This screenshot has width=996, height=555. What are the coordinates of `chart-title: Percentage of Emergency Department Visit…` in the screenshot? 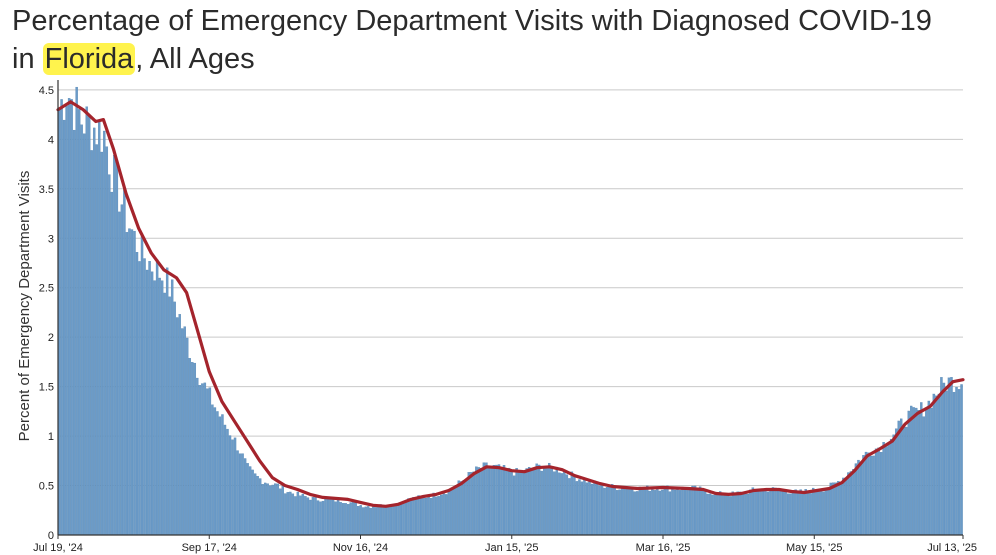 It's located at (499, 40).